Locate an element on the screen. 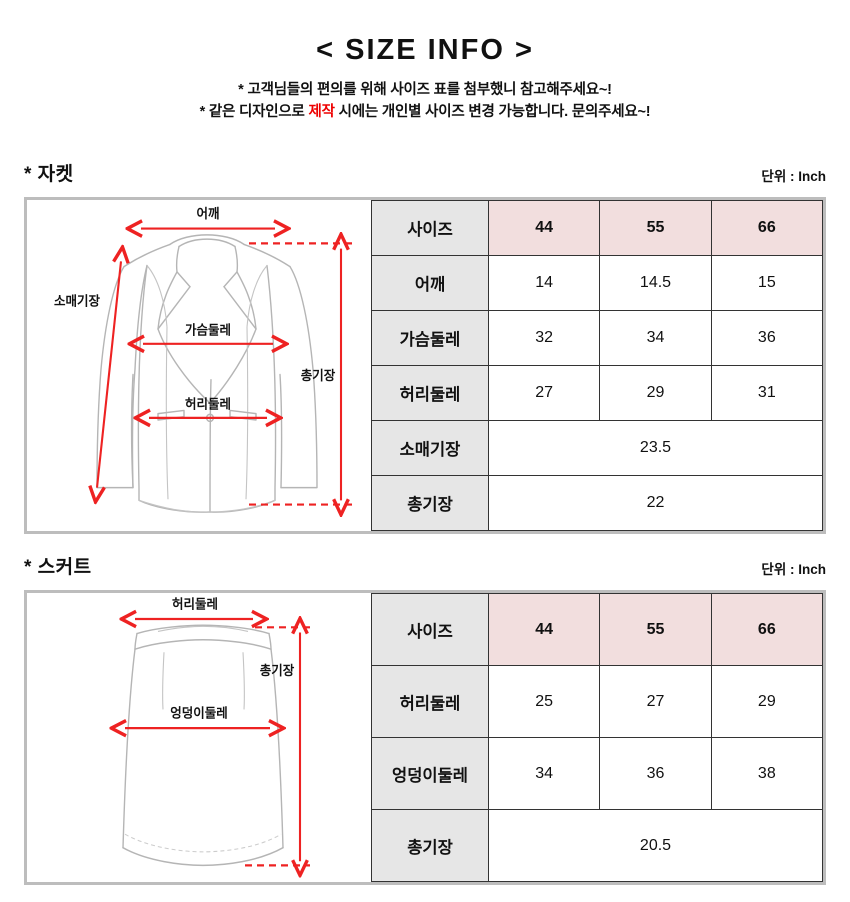 This screenshot has height=902, width=850. skirt-header-55: 55 is located at coordinates (655, 629).